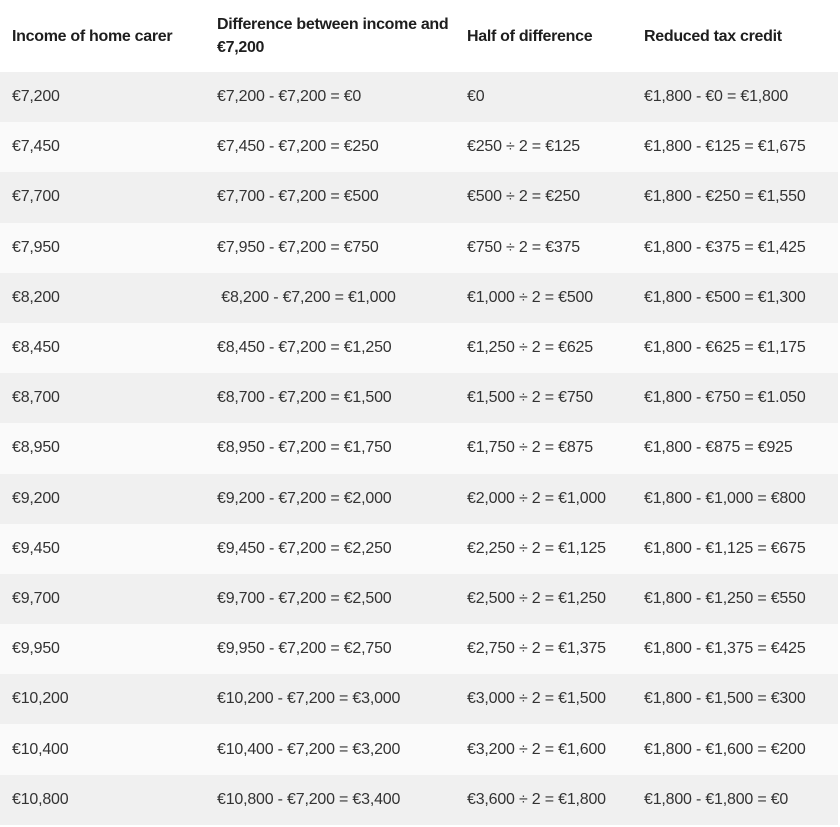 This screenshot has width=840, height=827. Describe the element at coordinates (298, 197) in the screenshot. I see `cell-difference: €7,700 - €7,200 = €500` at that location.